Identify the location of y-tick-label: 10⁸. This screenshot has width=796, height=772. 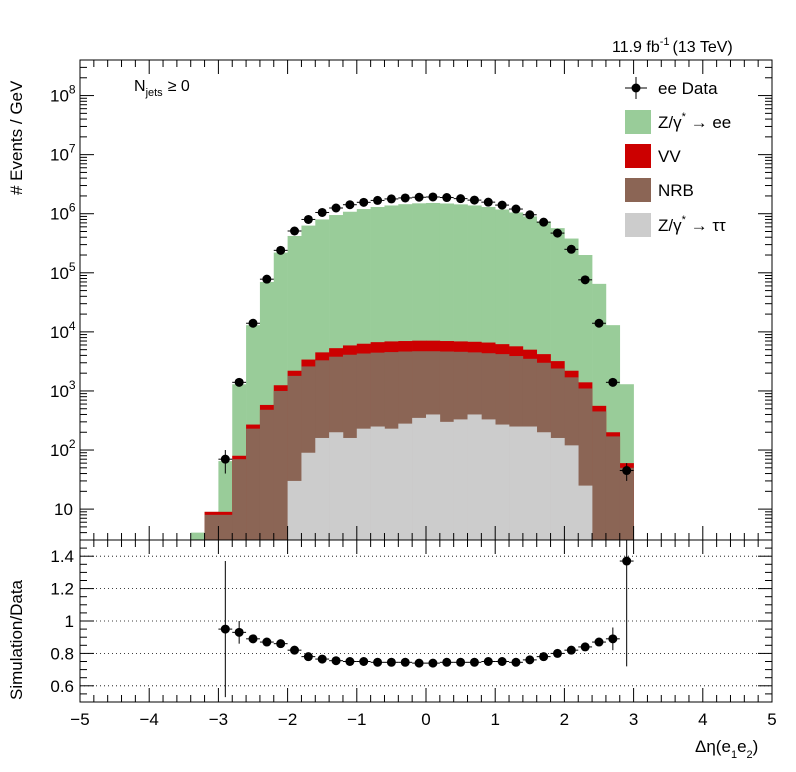
(63, 94).